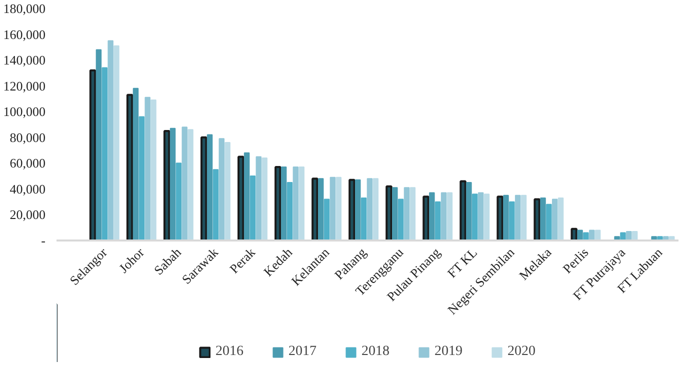 Image resolution: width=685 pixels, height=371 pixels. I want to click on y-tick-label: 160,000, so click(24, 34).